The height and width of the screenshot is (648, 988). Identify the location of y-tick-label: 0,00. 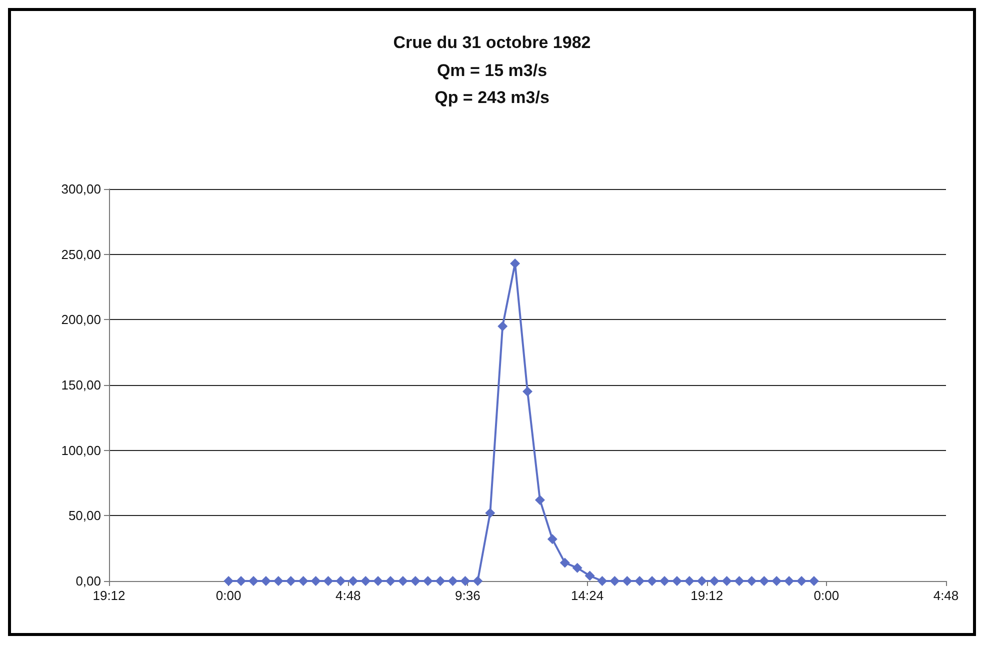
(88, 581).